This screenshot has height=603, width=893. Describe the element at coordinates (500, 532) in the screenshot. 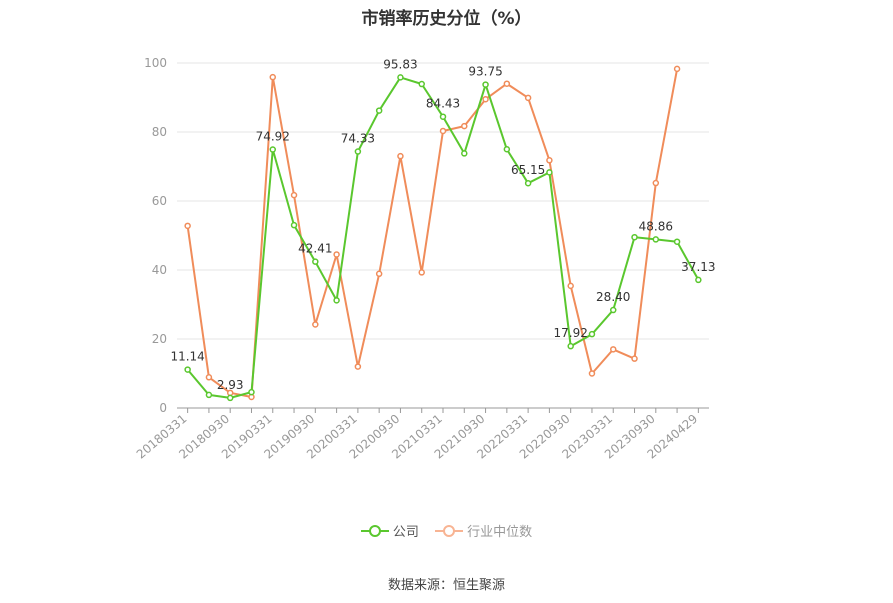

I see `legend-label-industry: 行业中位数` at that location.